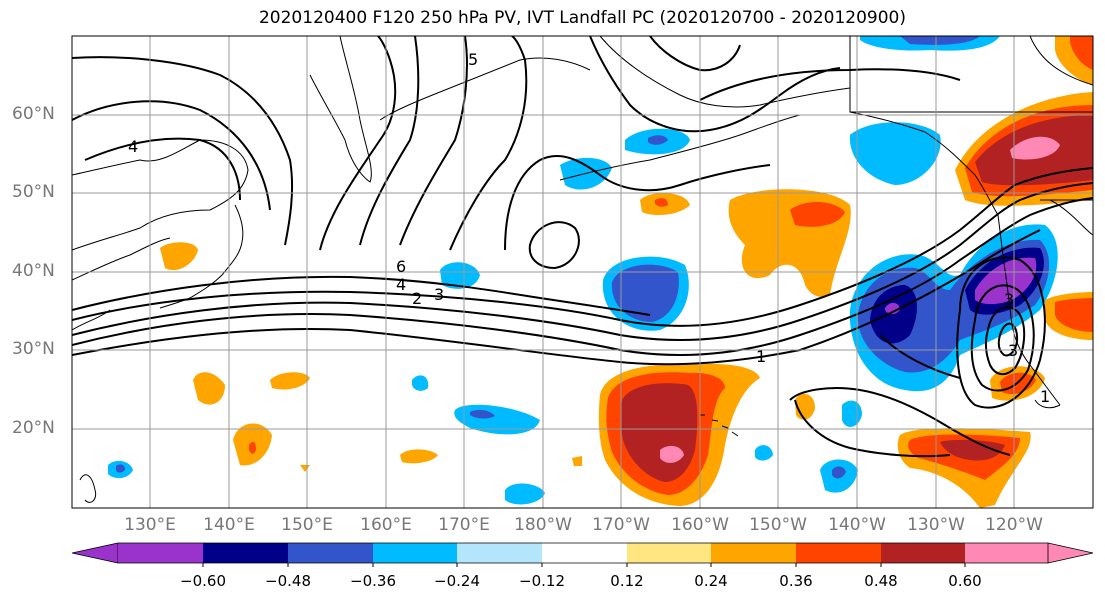 The width and height of the screenshot is (1105, 601). I want to click on lon-label: 130°E, so click(150, 525).